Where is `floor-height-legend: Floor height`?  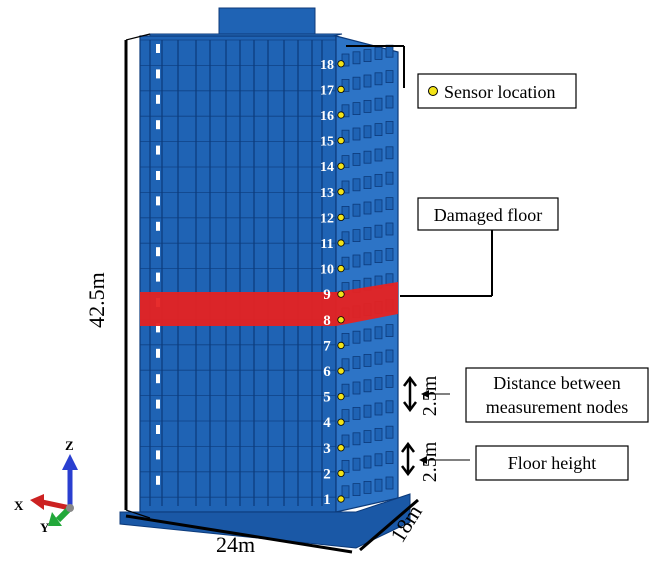 floor-height-legend: Floor height is located at coordinates (524, 463).